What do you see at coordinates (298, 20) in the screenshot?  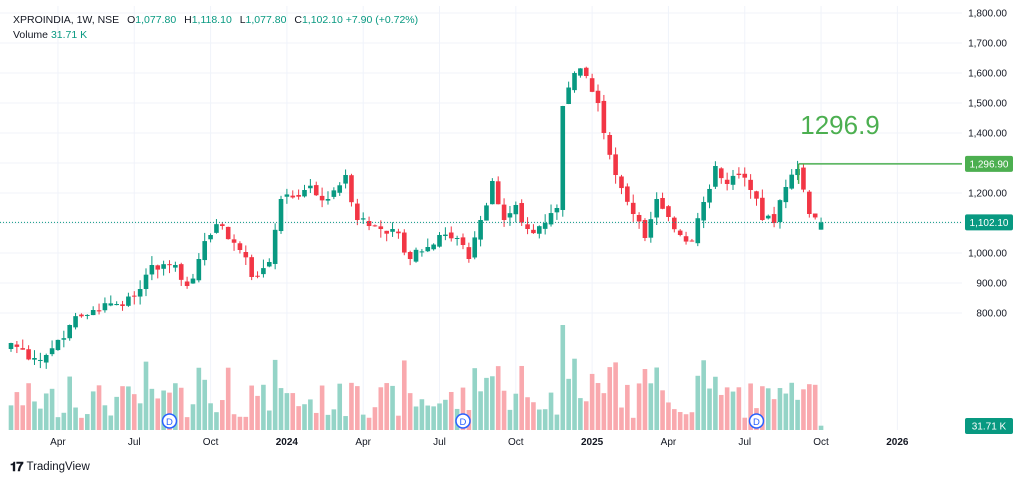 I see `close-label: C` at bounding box center [298, 20].